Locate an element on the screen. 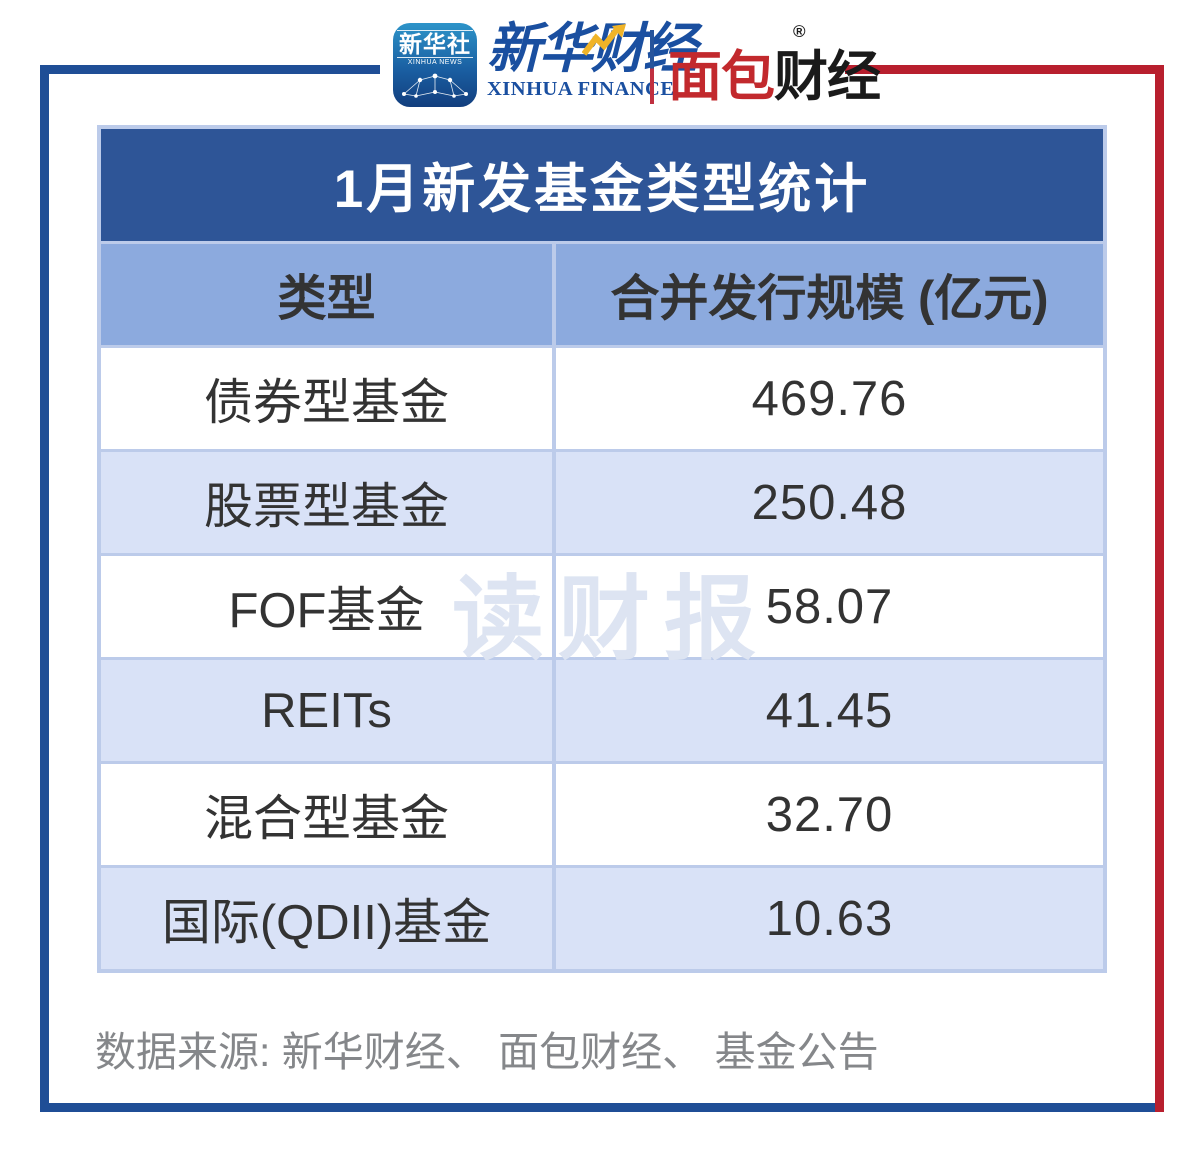 The height and width of the screenshot is (1156, 1204). fund-value-cell: 32.70 is located at coordinates (829, 814).